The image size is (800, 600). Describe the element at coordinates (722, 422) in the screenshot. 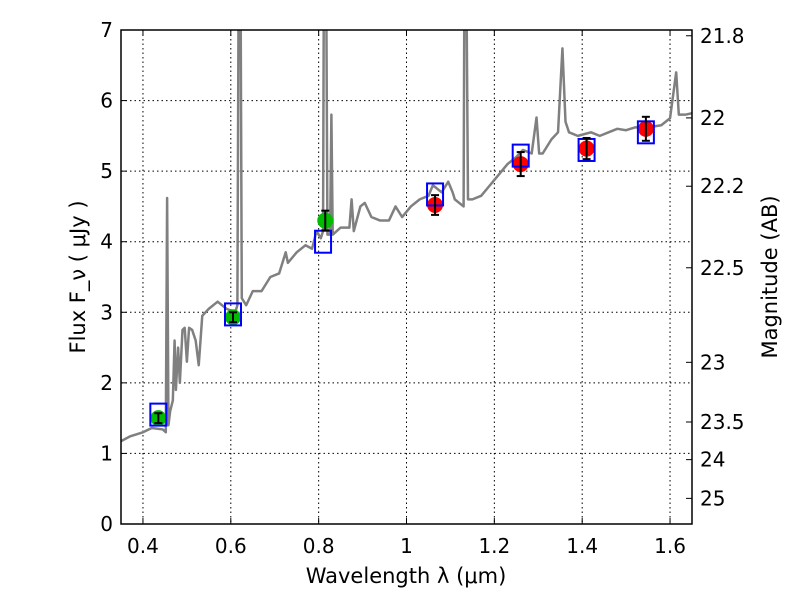

I see `right-tick-label: 23.5` at that location.